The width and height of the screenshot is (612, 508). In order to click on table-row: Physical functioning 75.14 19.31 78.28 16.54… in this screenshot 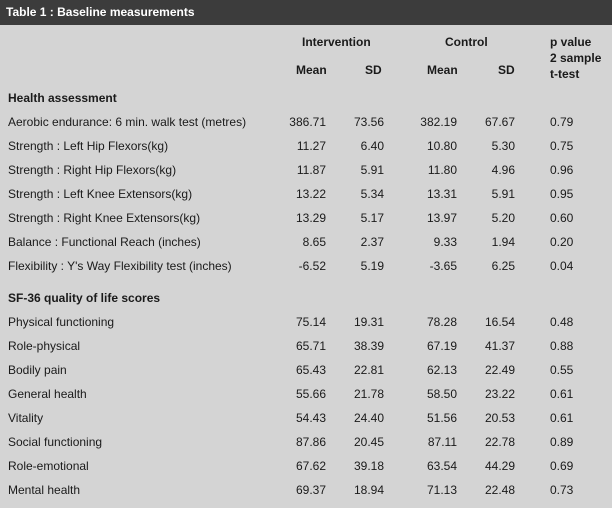, I will do `click(306, 322)`.